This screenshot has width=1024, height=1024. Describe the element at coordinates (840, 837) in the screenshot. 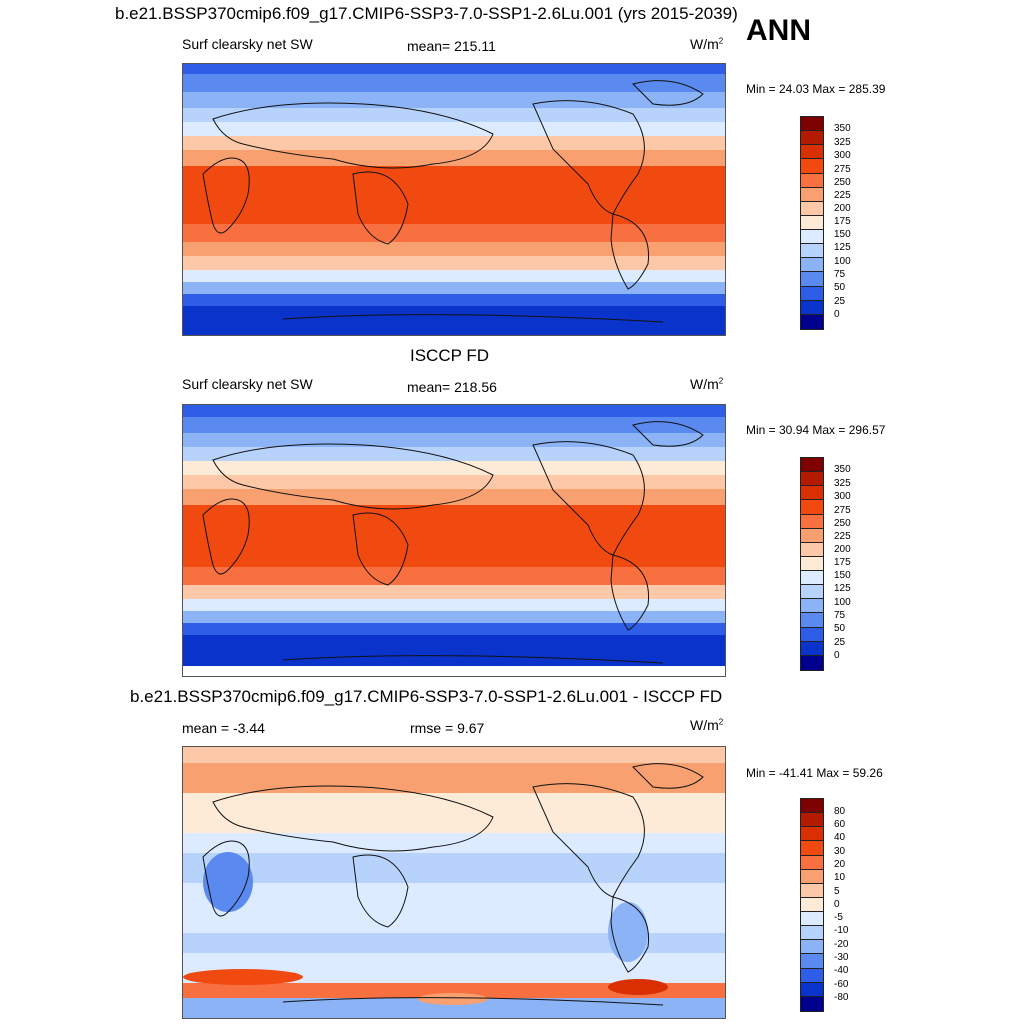

I see `colorbar-tick: 40` at that location.